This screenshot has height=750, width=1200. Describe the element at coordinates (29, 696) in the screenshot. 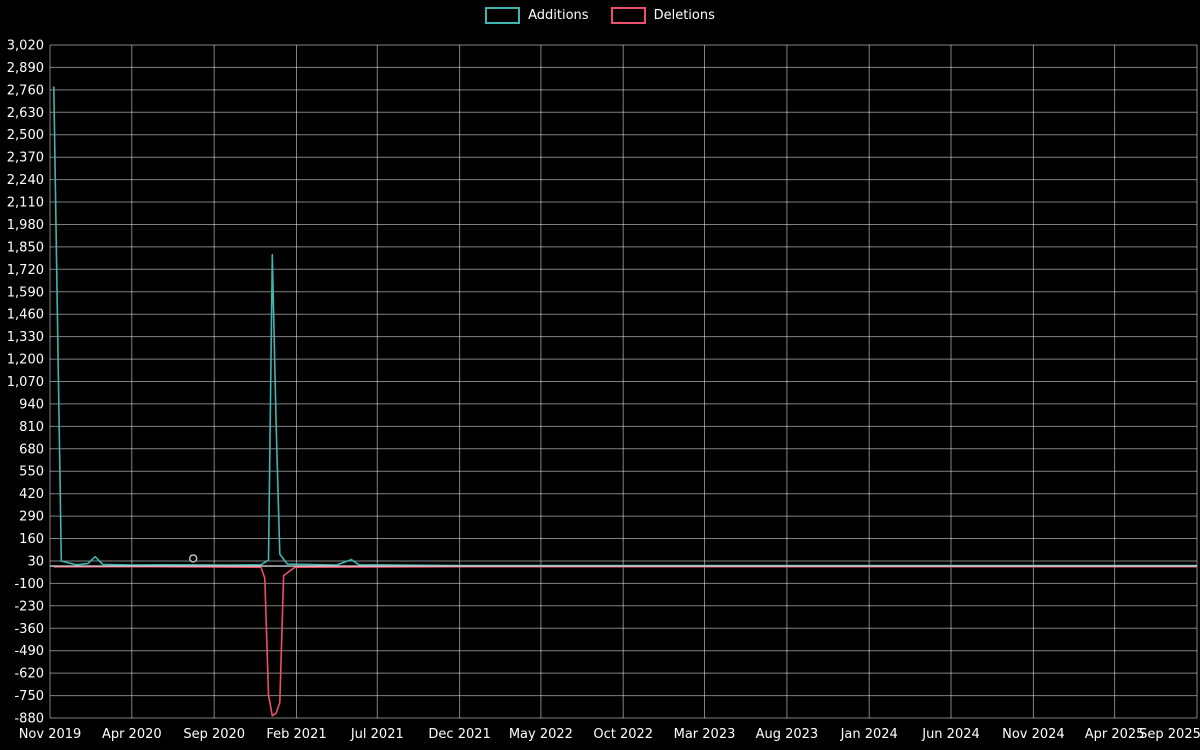

I see `y-axis-tick-label: -750` at that location.